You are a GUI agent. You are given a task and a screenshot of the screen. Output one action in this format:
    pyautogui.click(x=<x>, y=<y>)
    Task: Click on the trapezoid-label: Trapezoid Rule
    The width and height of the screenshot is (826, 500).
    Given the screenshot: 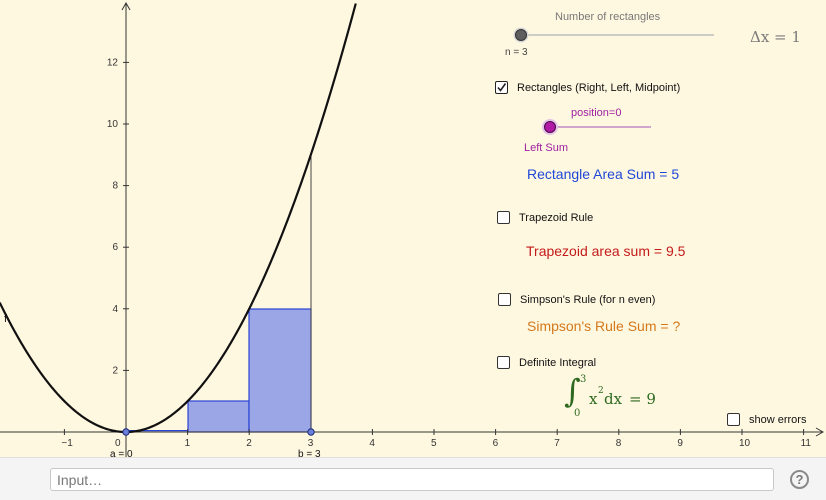 What is the action you would take?
    pyautogui.click(x=556, y=218)
    